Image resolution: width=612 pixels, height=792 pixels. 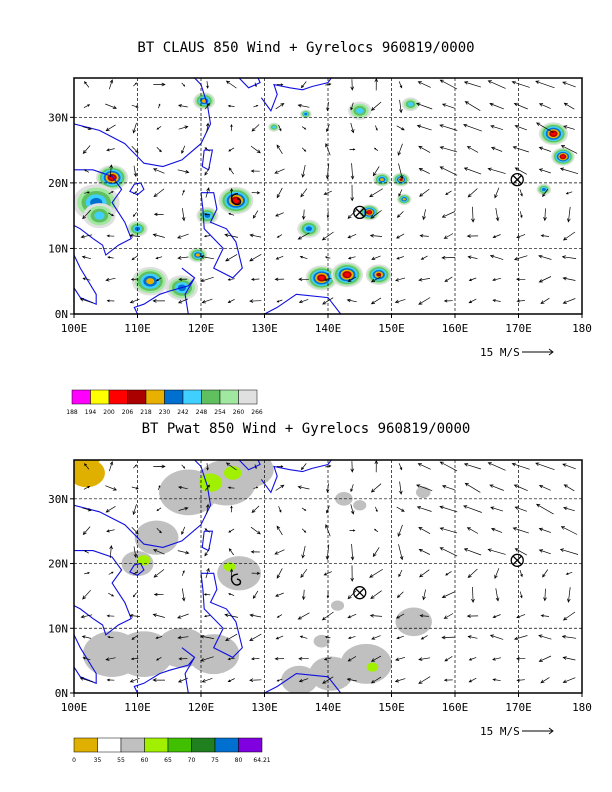 I want to click on x-tick-label: 110E, so click(x=137, y=707).